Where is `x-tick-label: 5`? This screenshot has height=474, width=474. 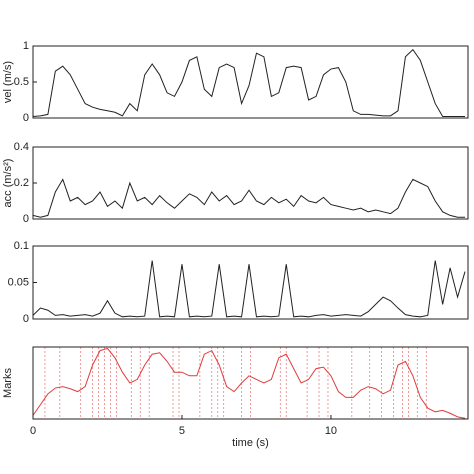
x-tick-label: 5 is located at coordinates (182, 431).